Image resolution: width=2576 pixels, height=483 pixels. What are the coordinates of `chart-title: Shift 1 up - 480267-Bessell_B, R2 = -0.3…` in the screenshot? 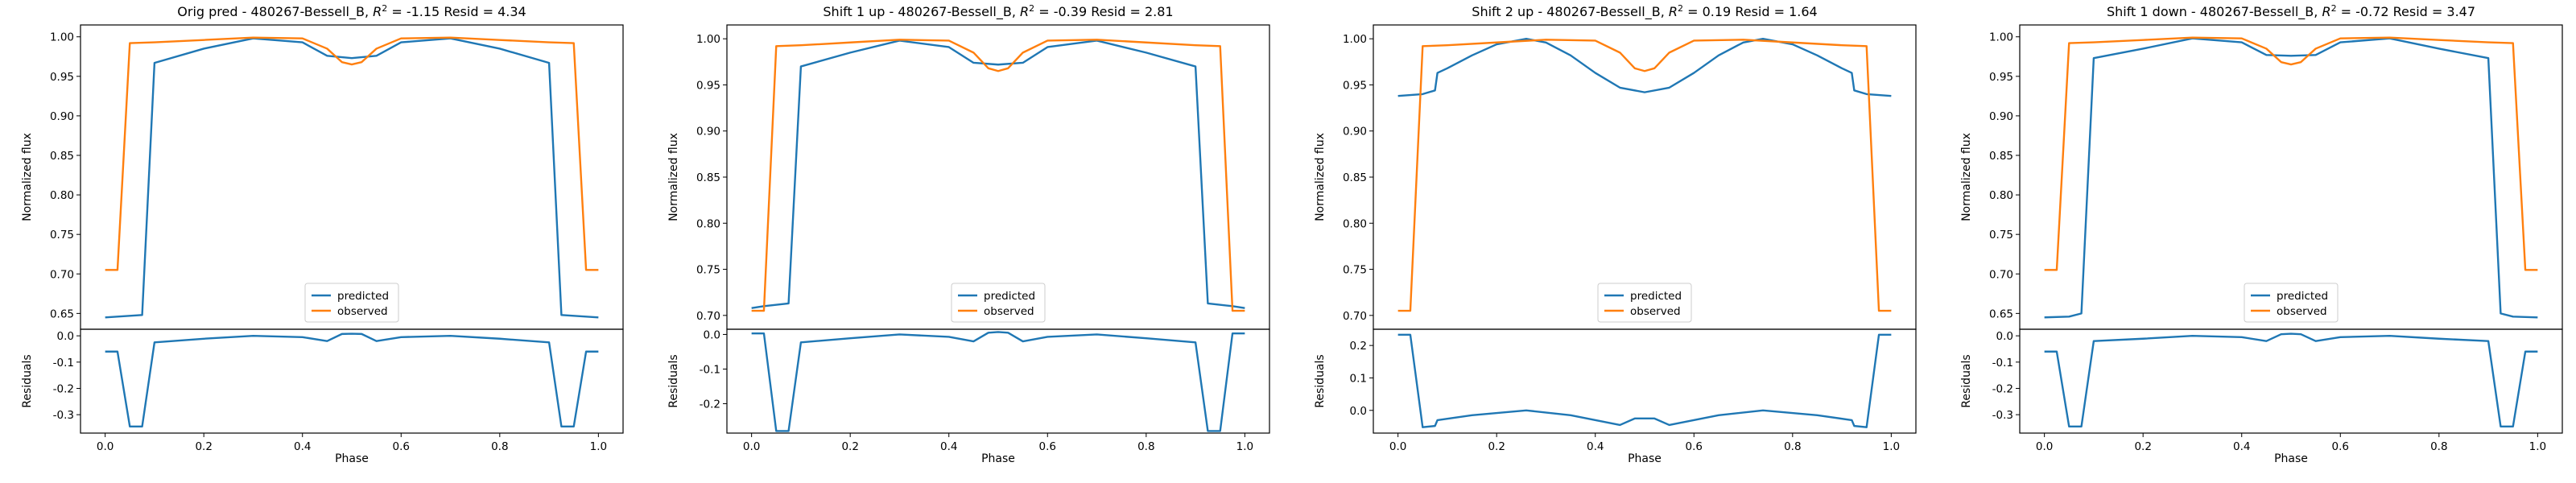 It's located at (998, 11).